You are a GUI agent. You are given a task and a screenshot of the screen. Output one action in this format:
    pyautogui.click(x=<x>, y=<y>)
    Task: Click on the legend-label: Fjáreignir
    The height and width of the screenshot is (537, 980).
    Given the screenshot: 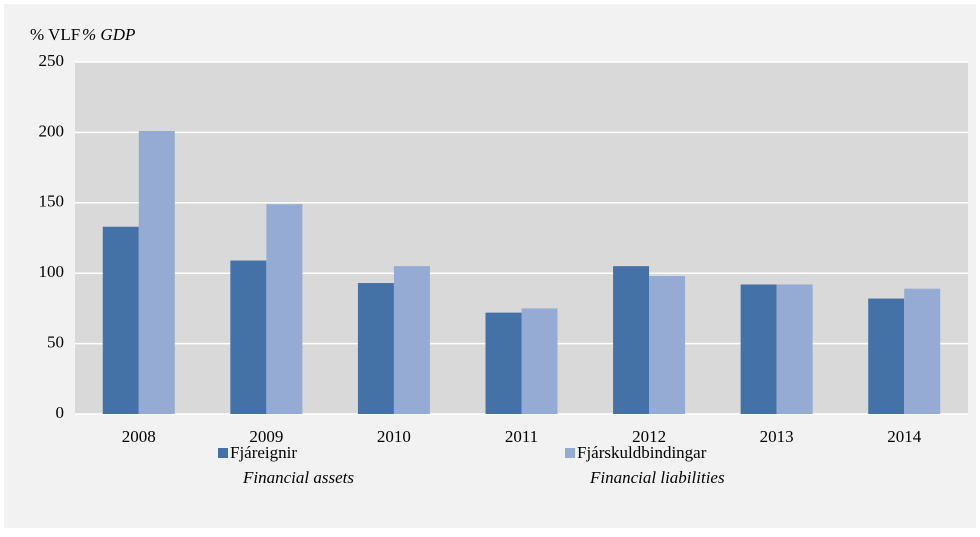 What is the action you would take?
    pyautogui.click(x=263, y=452)
    